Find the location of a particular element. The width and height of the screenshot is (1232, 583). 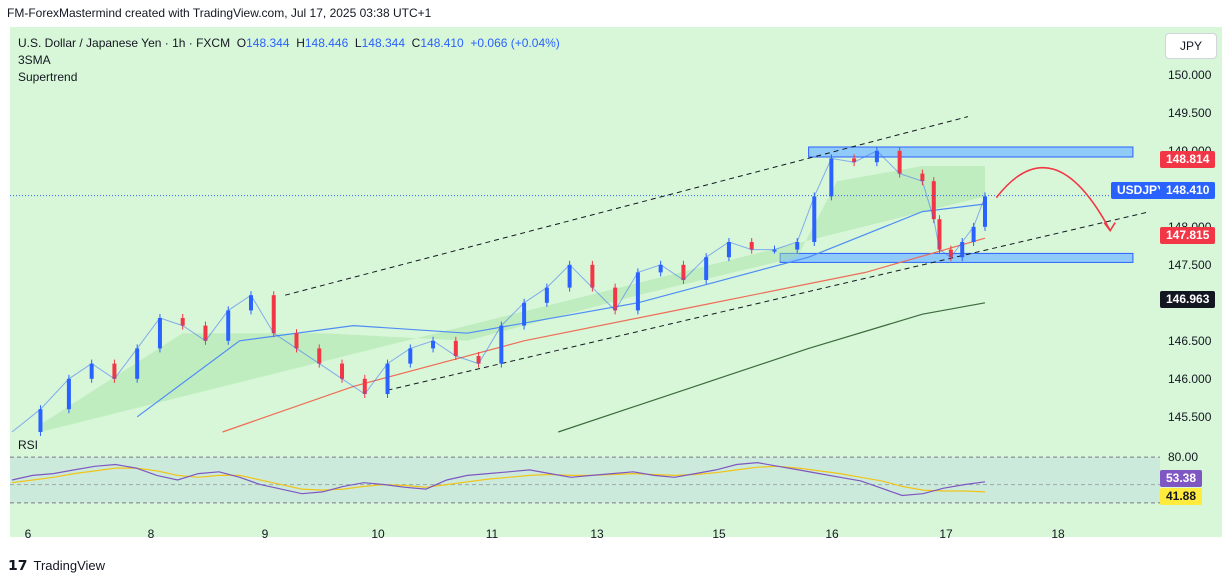

price-tag-sma-slow-text: 146.963 is located at coordinates (1188, 299).